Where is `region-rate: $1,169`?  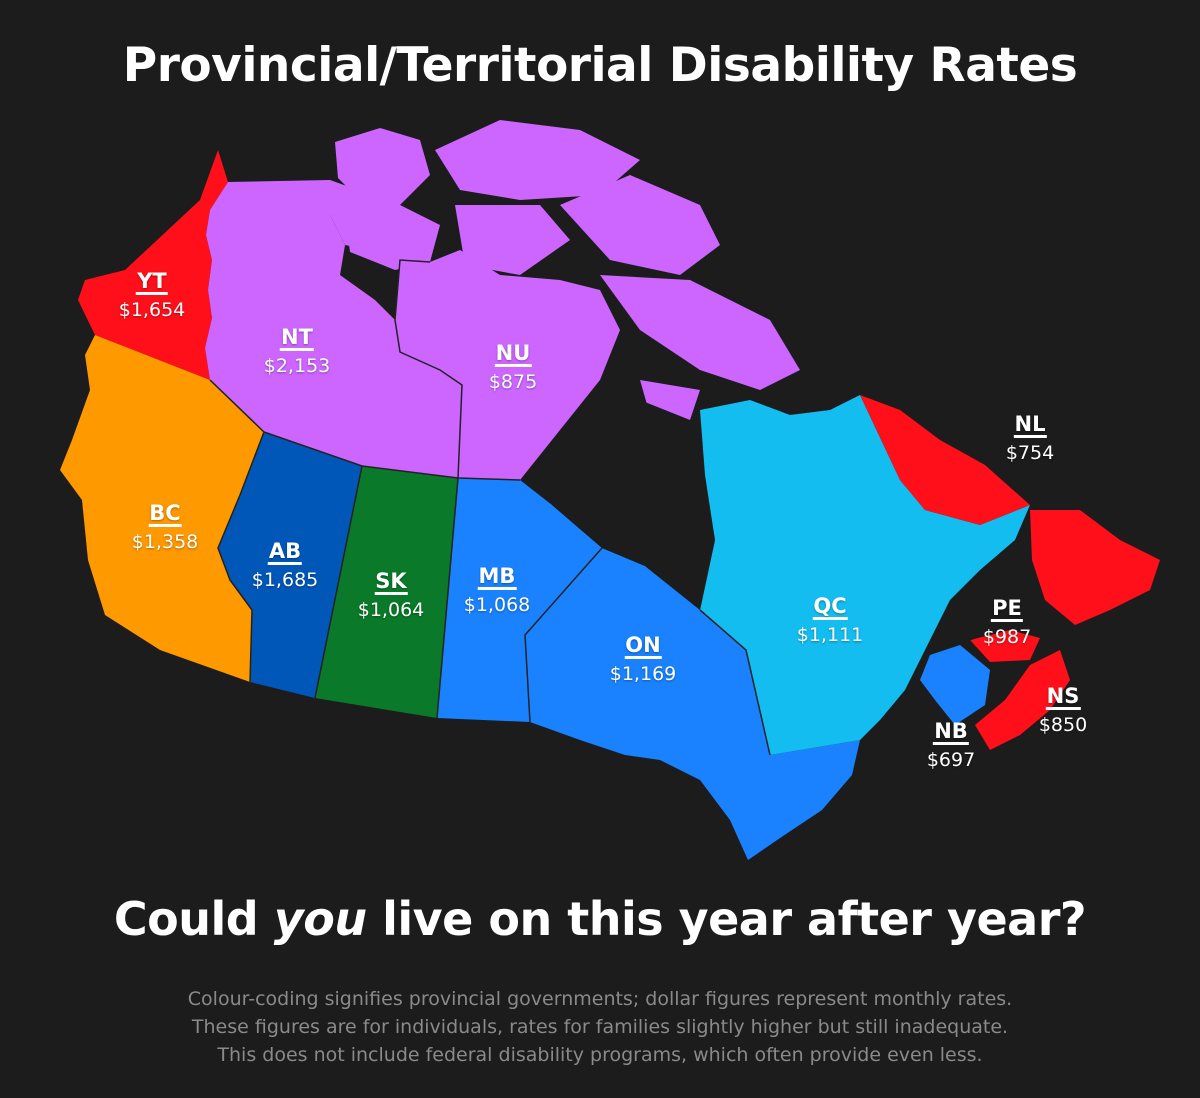 region-rate: $1,169 is located at coordinates (643, 674).